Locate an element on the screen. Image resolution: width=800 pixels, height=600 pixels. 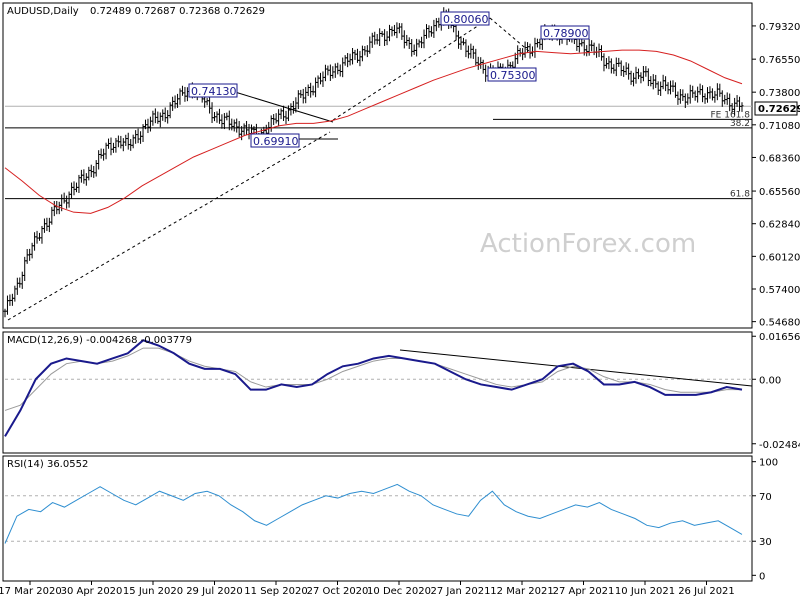
annotation-label: 0.78900 is located at coordinates (566, 33).